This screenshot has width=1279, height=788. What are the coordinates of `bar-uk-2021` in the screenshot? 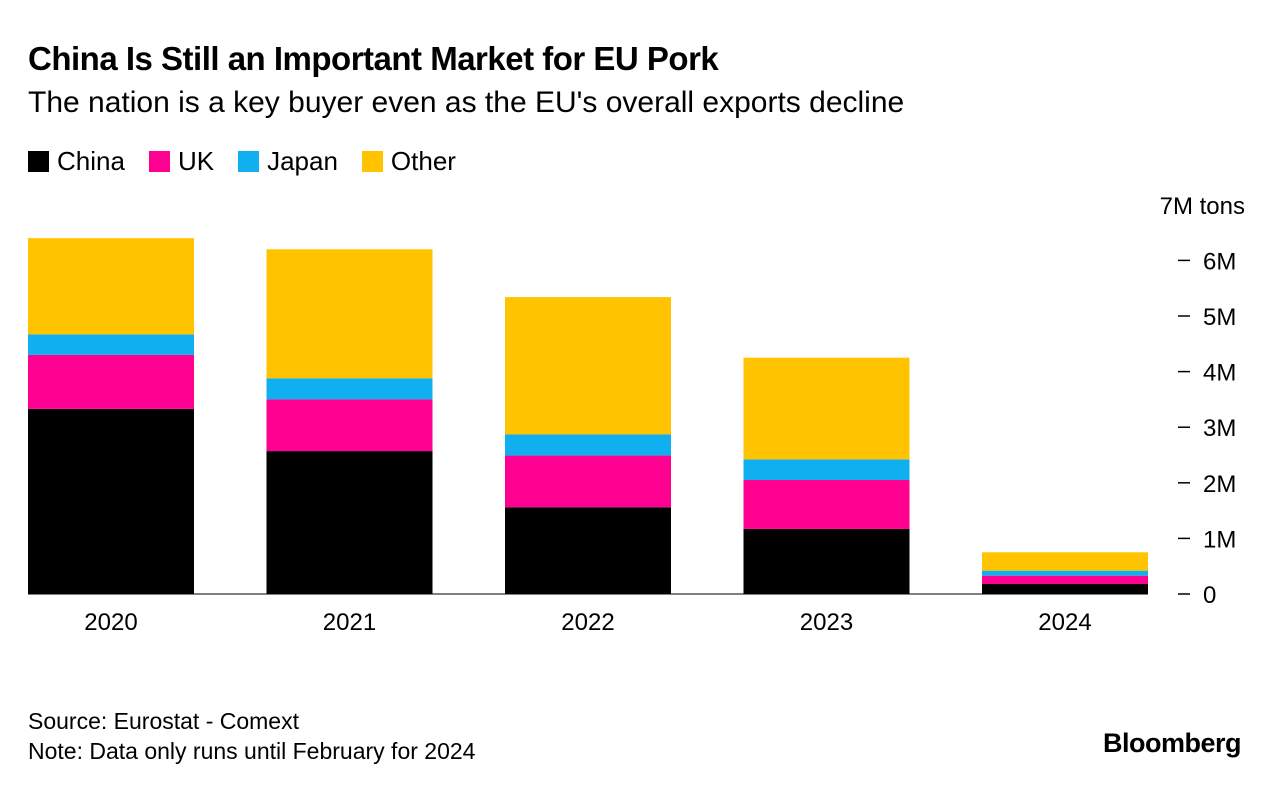 It's located at (349, 425).